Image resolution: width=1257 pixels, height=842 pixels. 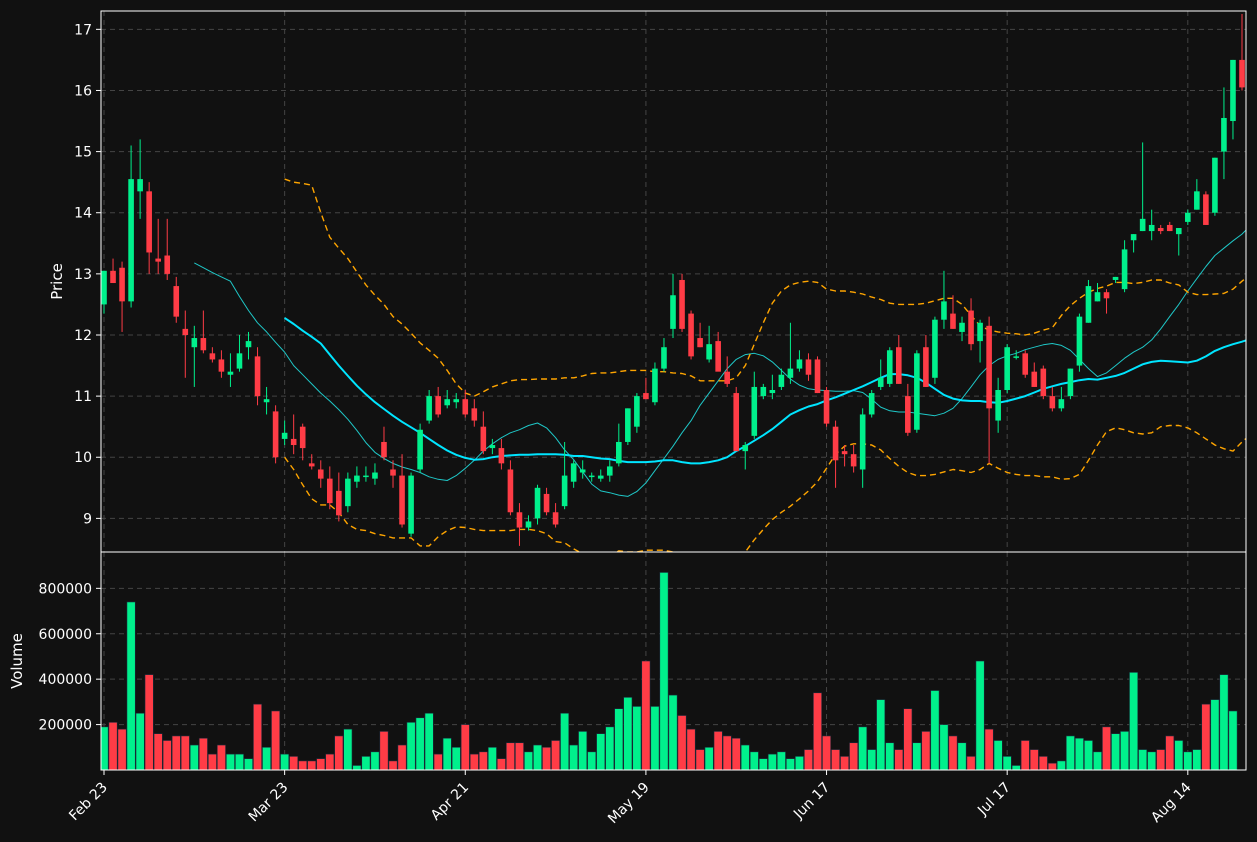 What do you see at coordinates (269, 803) in the screenshot?
I see `x-tick-label: Mar 23` at bounding box center [269, 803].